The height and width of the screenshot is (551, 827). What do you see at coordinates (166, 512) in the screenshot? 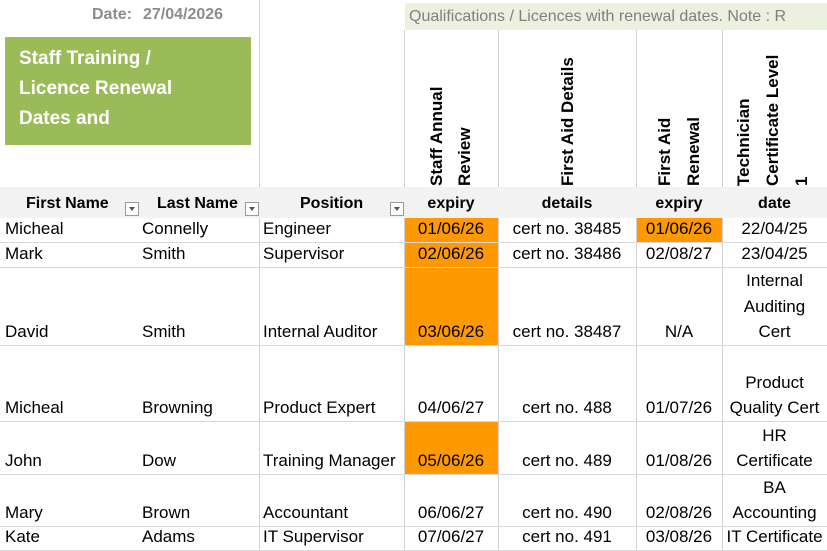
I see `cell-last-name: Brown` at bounding box center [166, 512].